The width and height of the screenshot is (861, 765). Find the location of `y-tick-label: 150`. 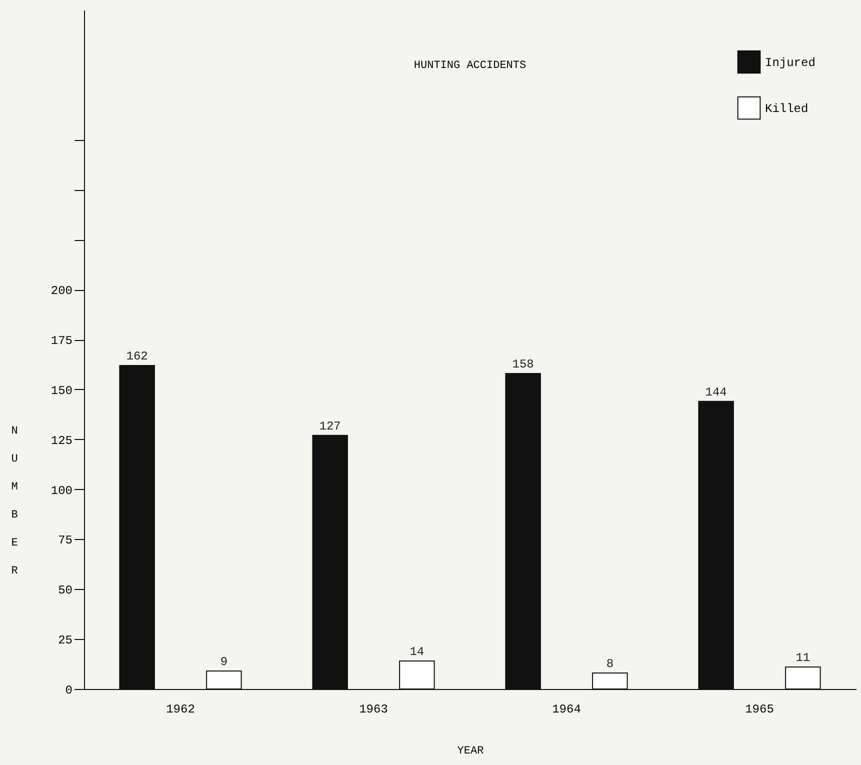

y-tick-label: 150 is located at coordinates (61, 391).